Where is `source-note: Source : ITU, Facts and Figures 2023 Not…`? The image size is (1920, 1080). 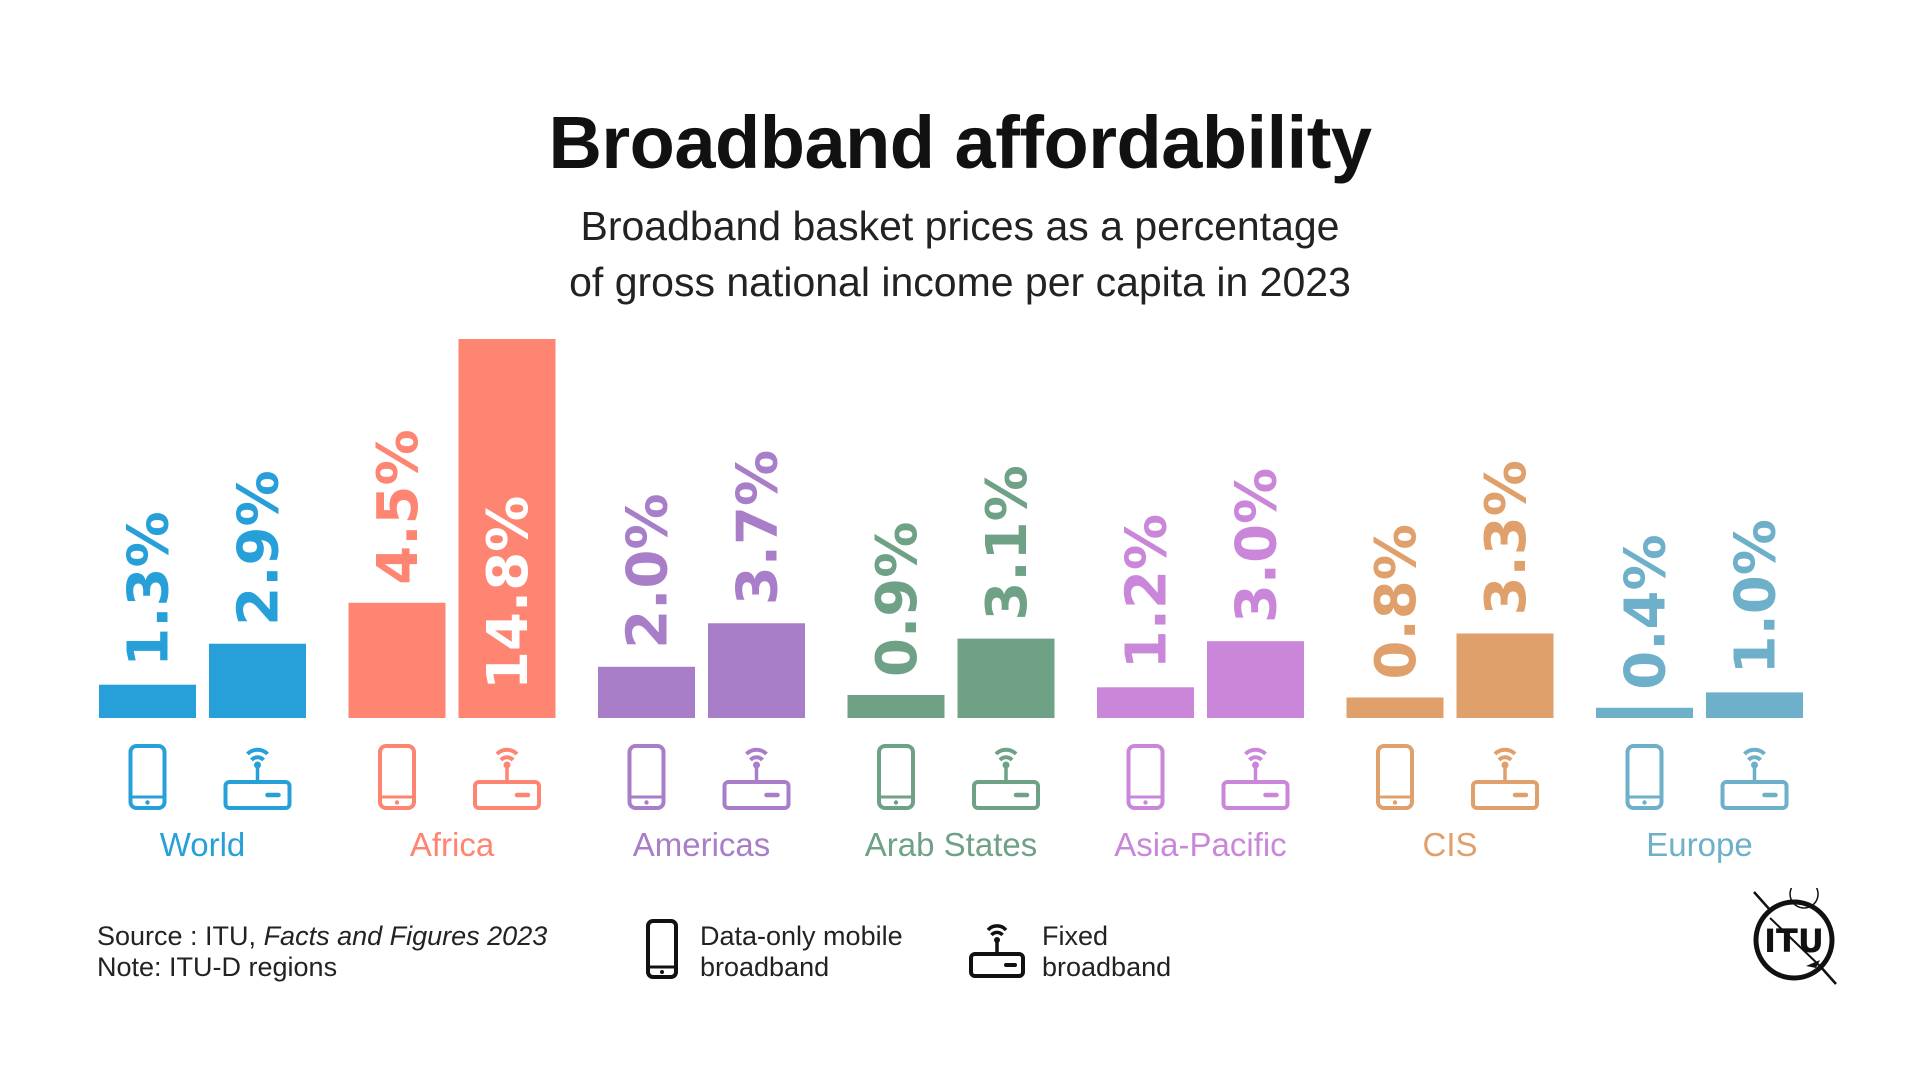
source-note: Source : ITU, Facts and Figures 2023 Not… is located at coordinates (322, 952).